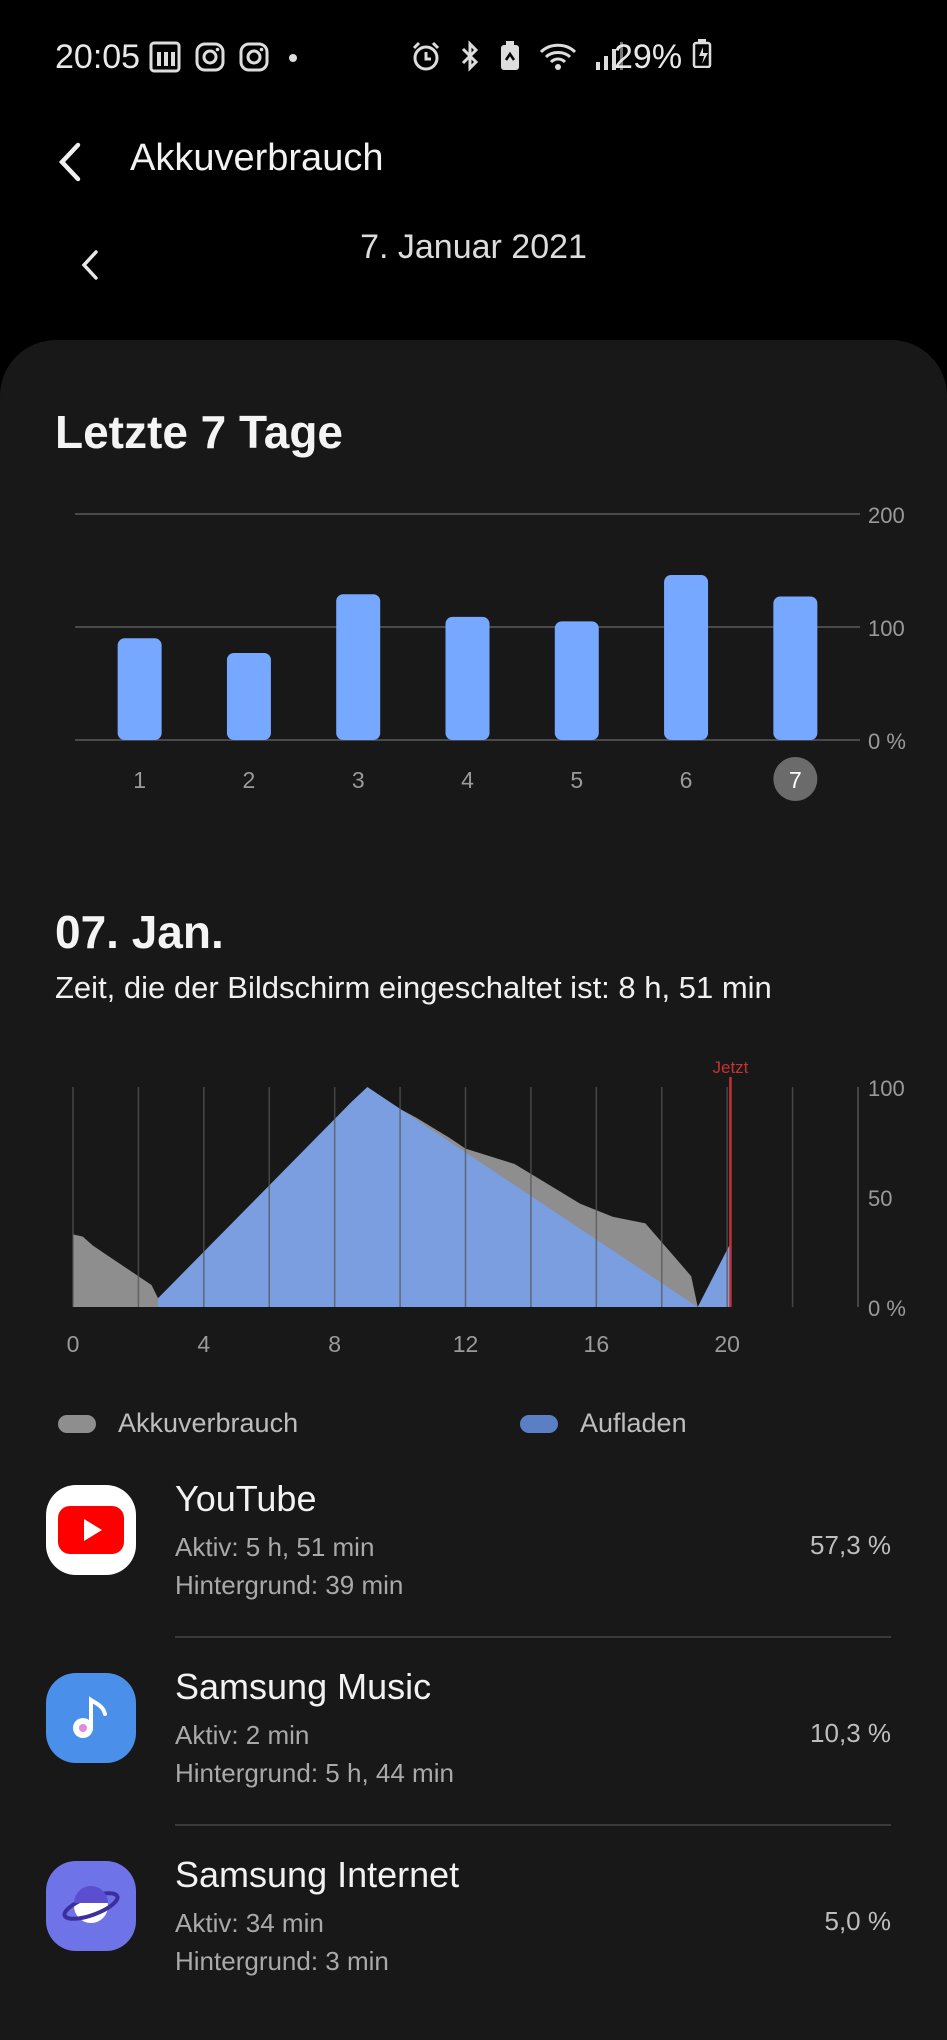 The image size is (947, 2040). Describe the element at coordinates (139, 932) in the screenshot. I see `day-heading: 07. Jan.` at that location.